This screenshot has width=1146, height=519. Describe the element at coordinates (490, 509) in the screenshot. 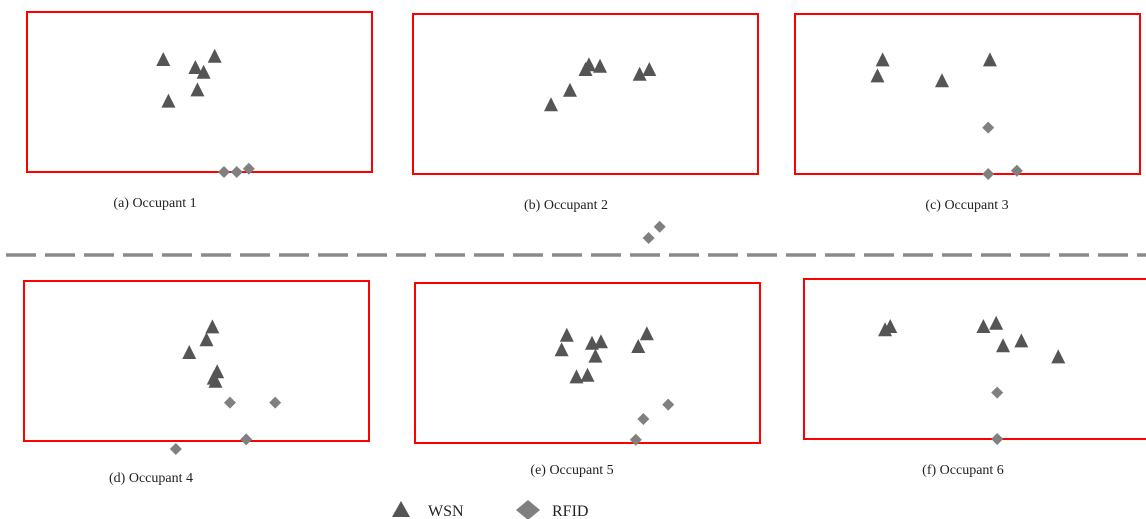

I see `legend: WSN RFID` at that location.